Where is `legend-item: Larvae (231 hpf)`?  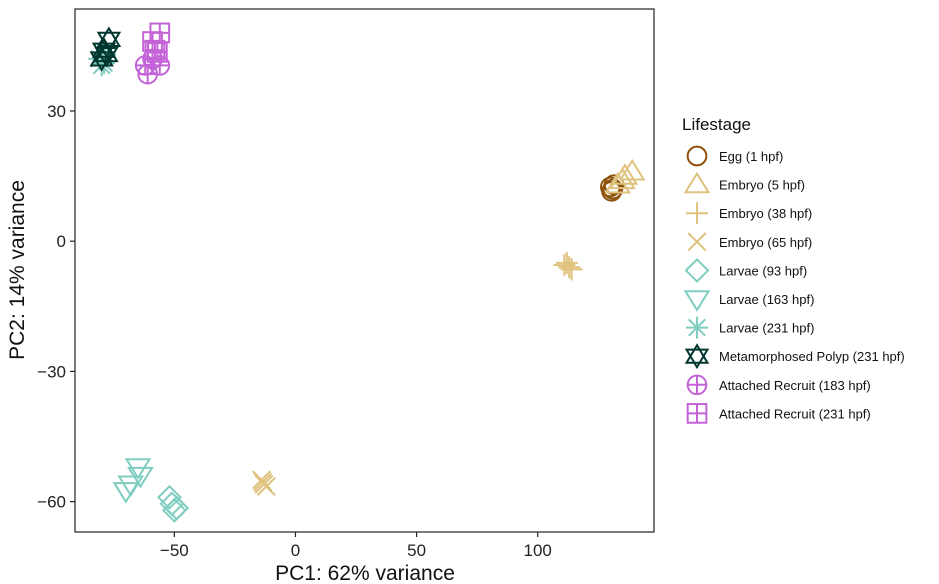
legend-item: Larvae (231 hpf) is located at coordinates (750, 327).